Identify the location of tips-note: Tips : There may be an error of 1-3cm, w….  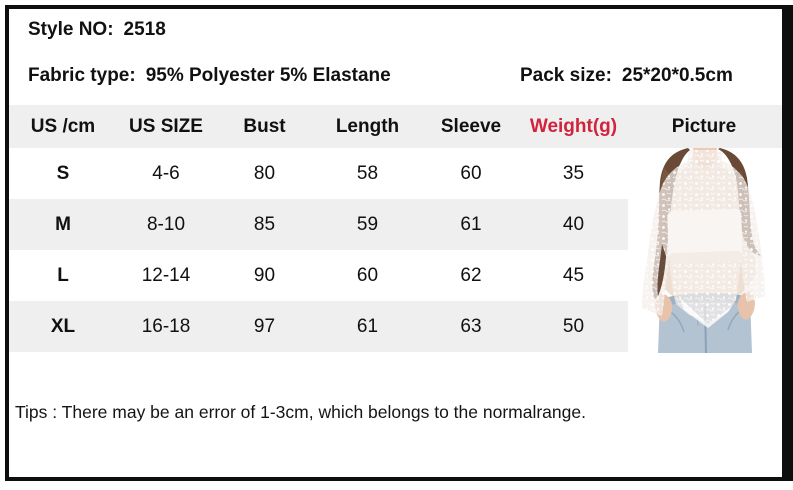
(300, 412).